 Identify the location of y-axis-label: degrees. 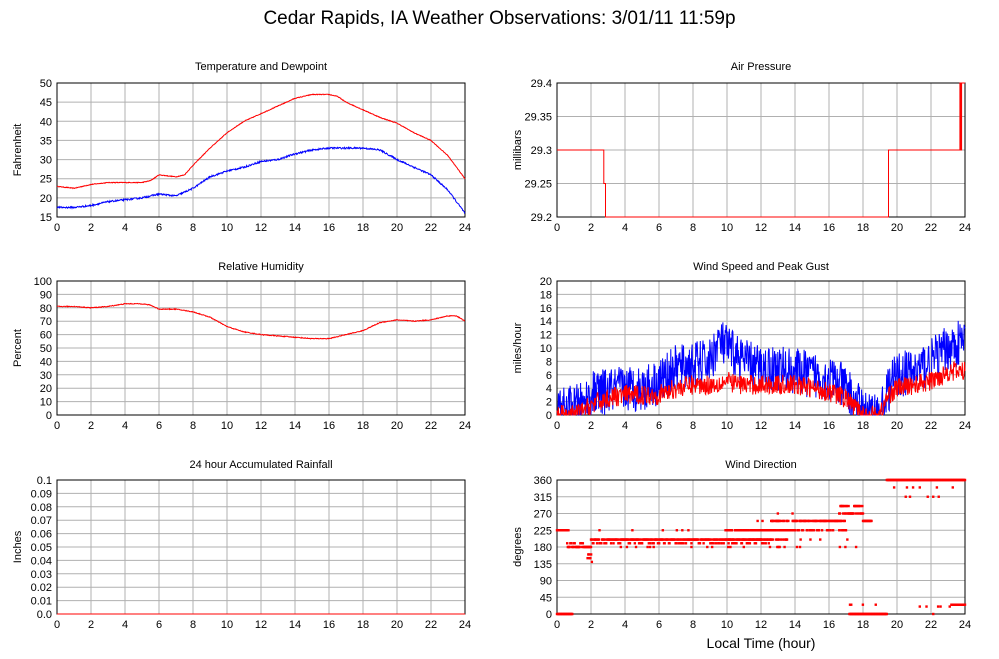
(518, 547).